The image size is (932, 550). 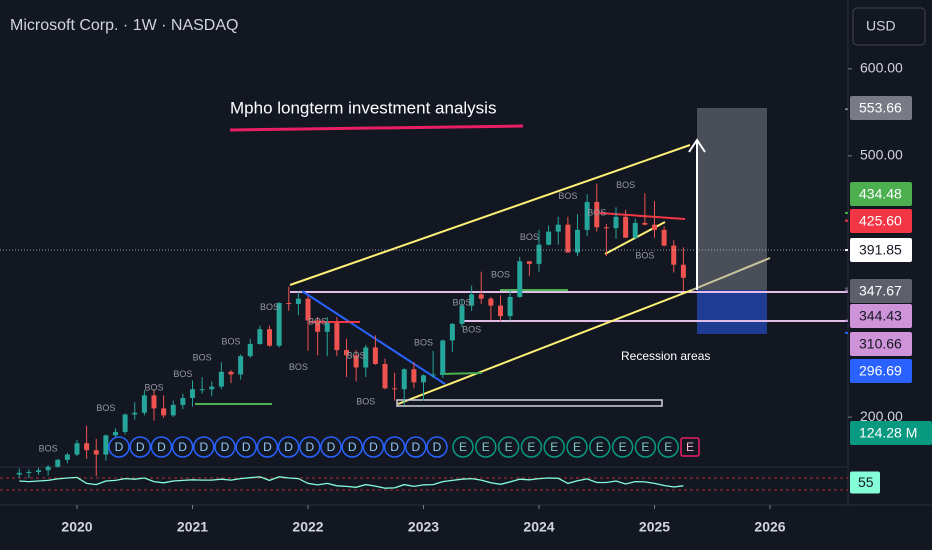 What do you see at coordinates (665, 356) in the screenshot?
I see `recession-note: Recession areas` at bounding box center [665, 356].